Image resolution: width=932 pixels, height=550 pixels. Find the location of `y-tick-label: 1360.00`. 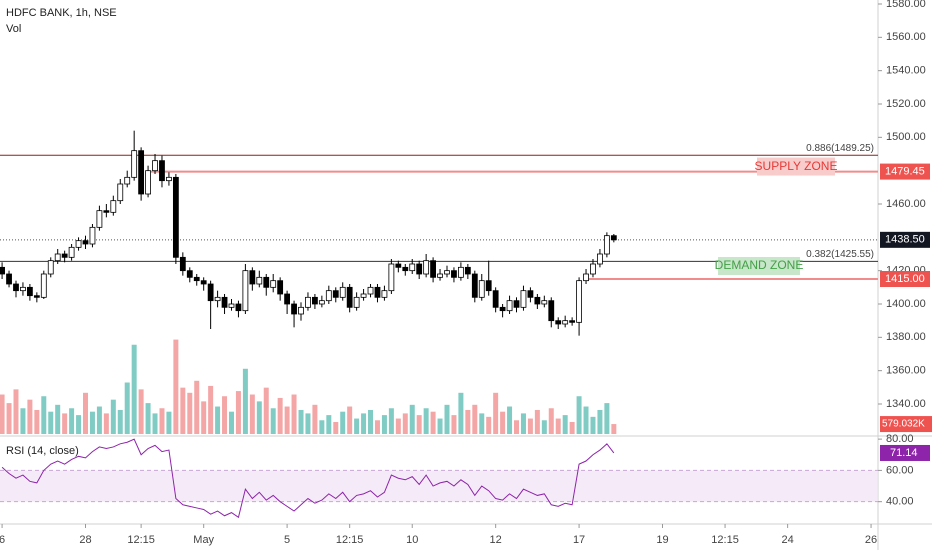

y-tick-label: 1360.00 is located at coordinates (906, 371).